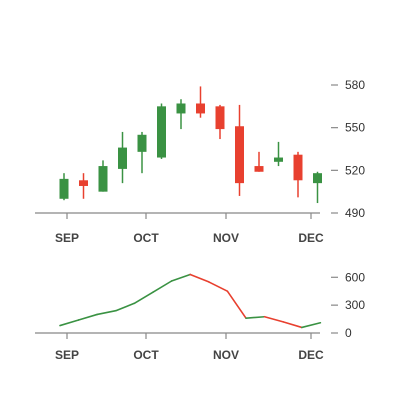 The image size is (400, 400). What do you see at coordinates (355, 85) in the screenshot?
I see `y-tick-label: 580` at bounding box center [355, 85].